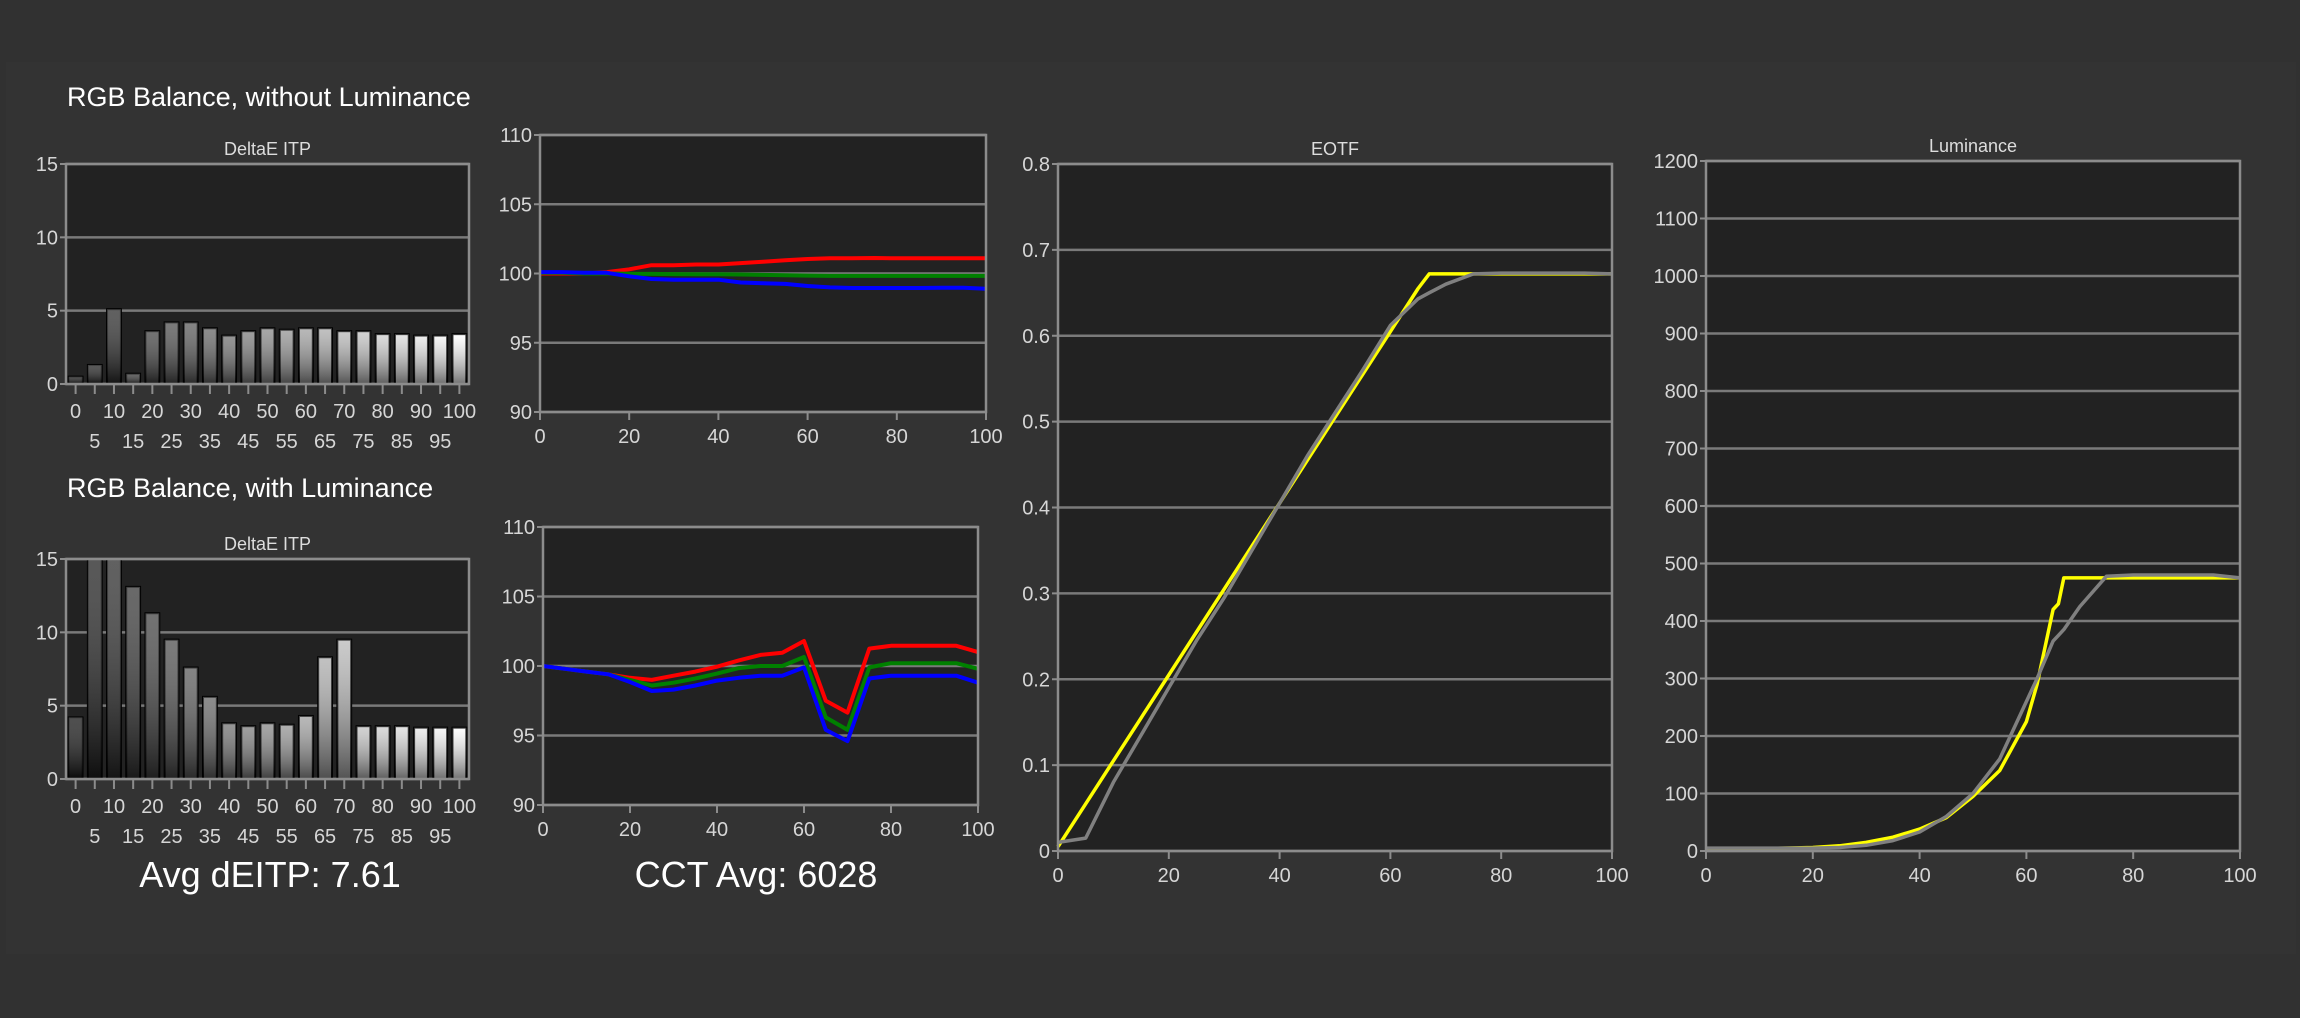 Image resolution: width=2300 pixels, height=1018 pixels. I want to click on x-tick-label: 10, so click(114, 412).